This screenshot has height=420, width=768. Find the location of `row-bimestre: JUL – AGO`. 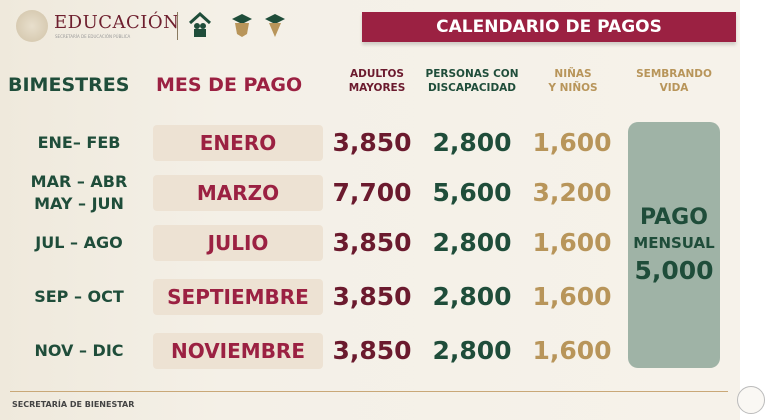

row-bimestre: JUL – AGO is located at coordinates (79, 243).